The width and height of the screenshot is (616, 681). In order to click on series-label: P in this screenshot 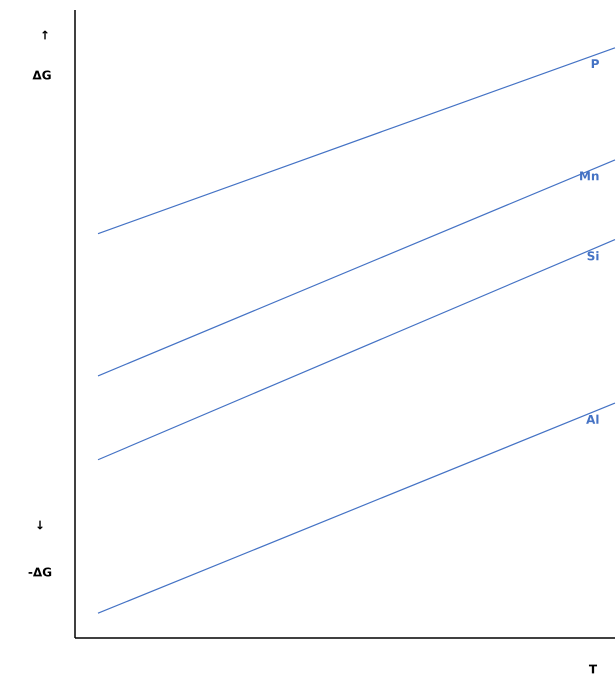, I will do `click(596, 63)`.